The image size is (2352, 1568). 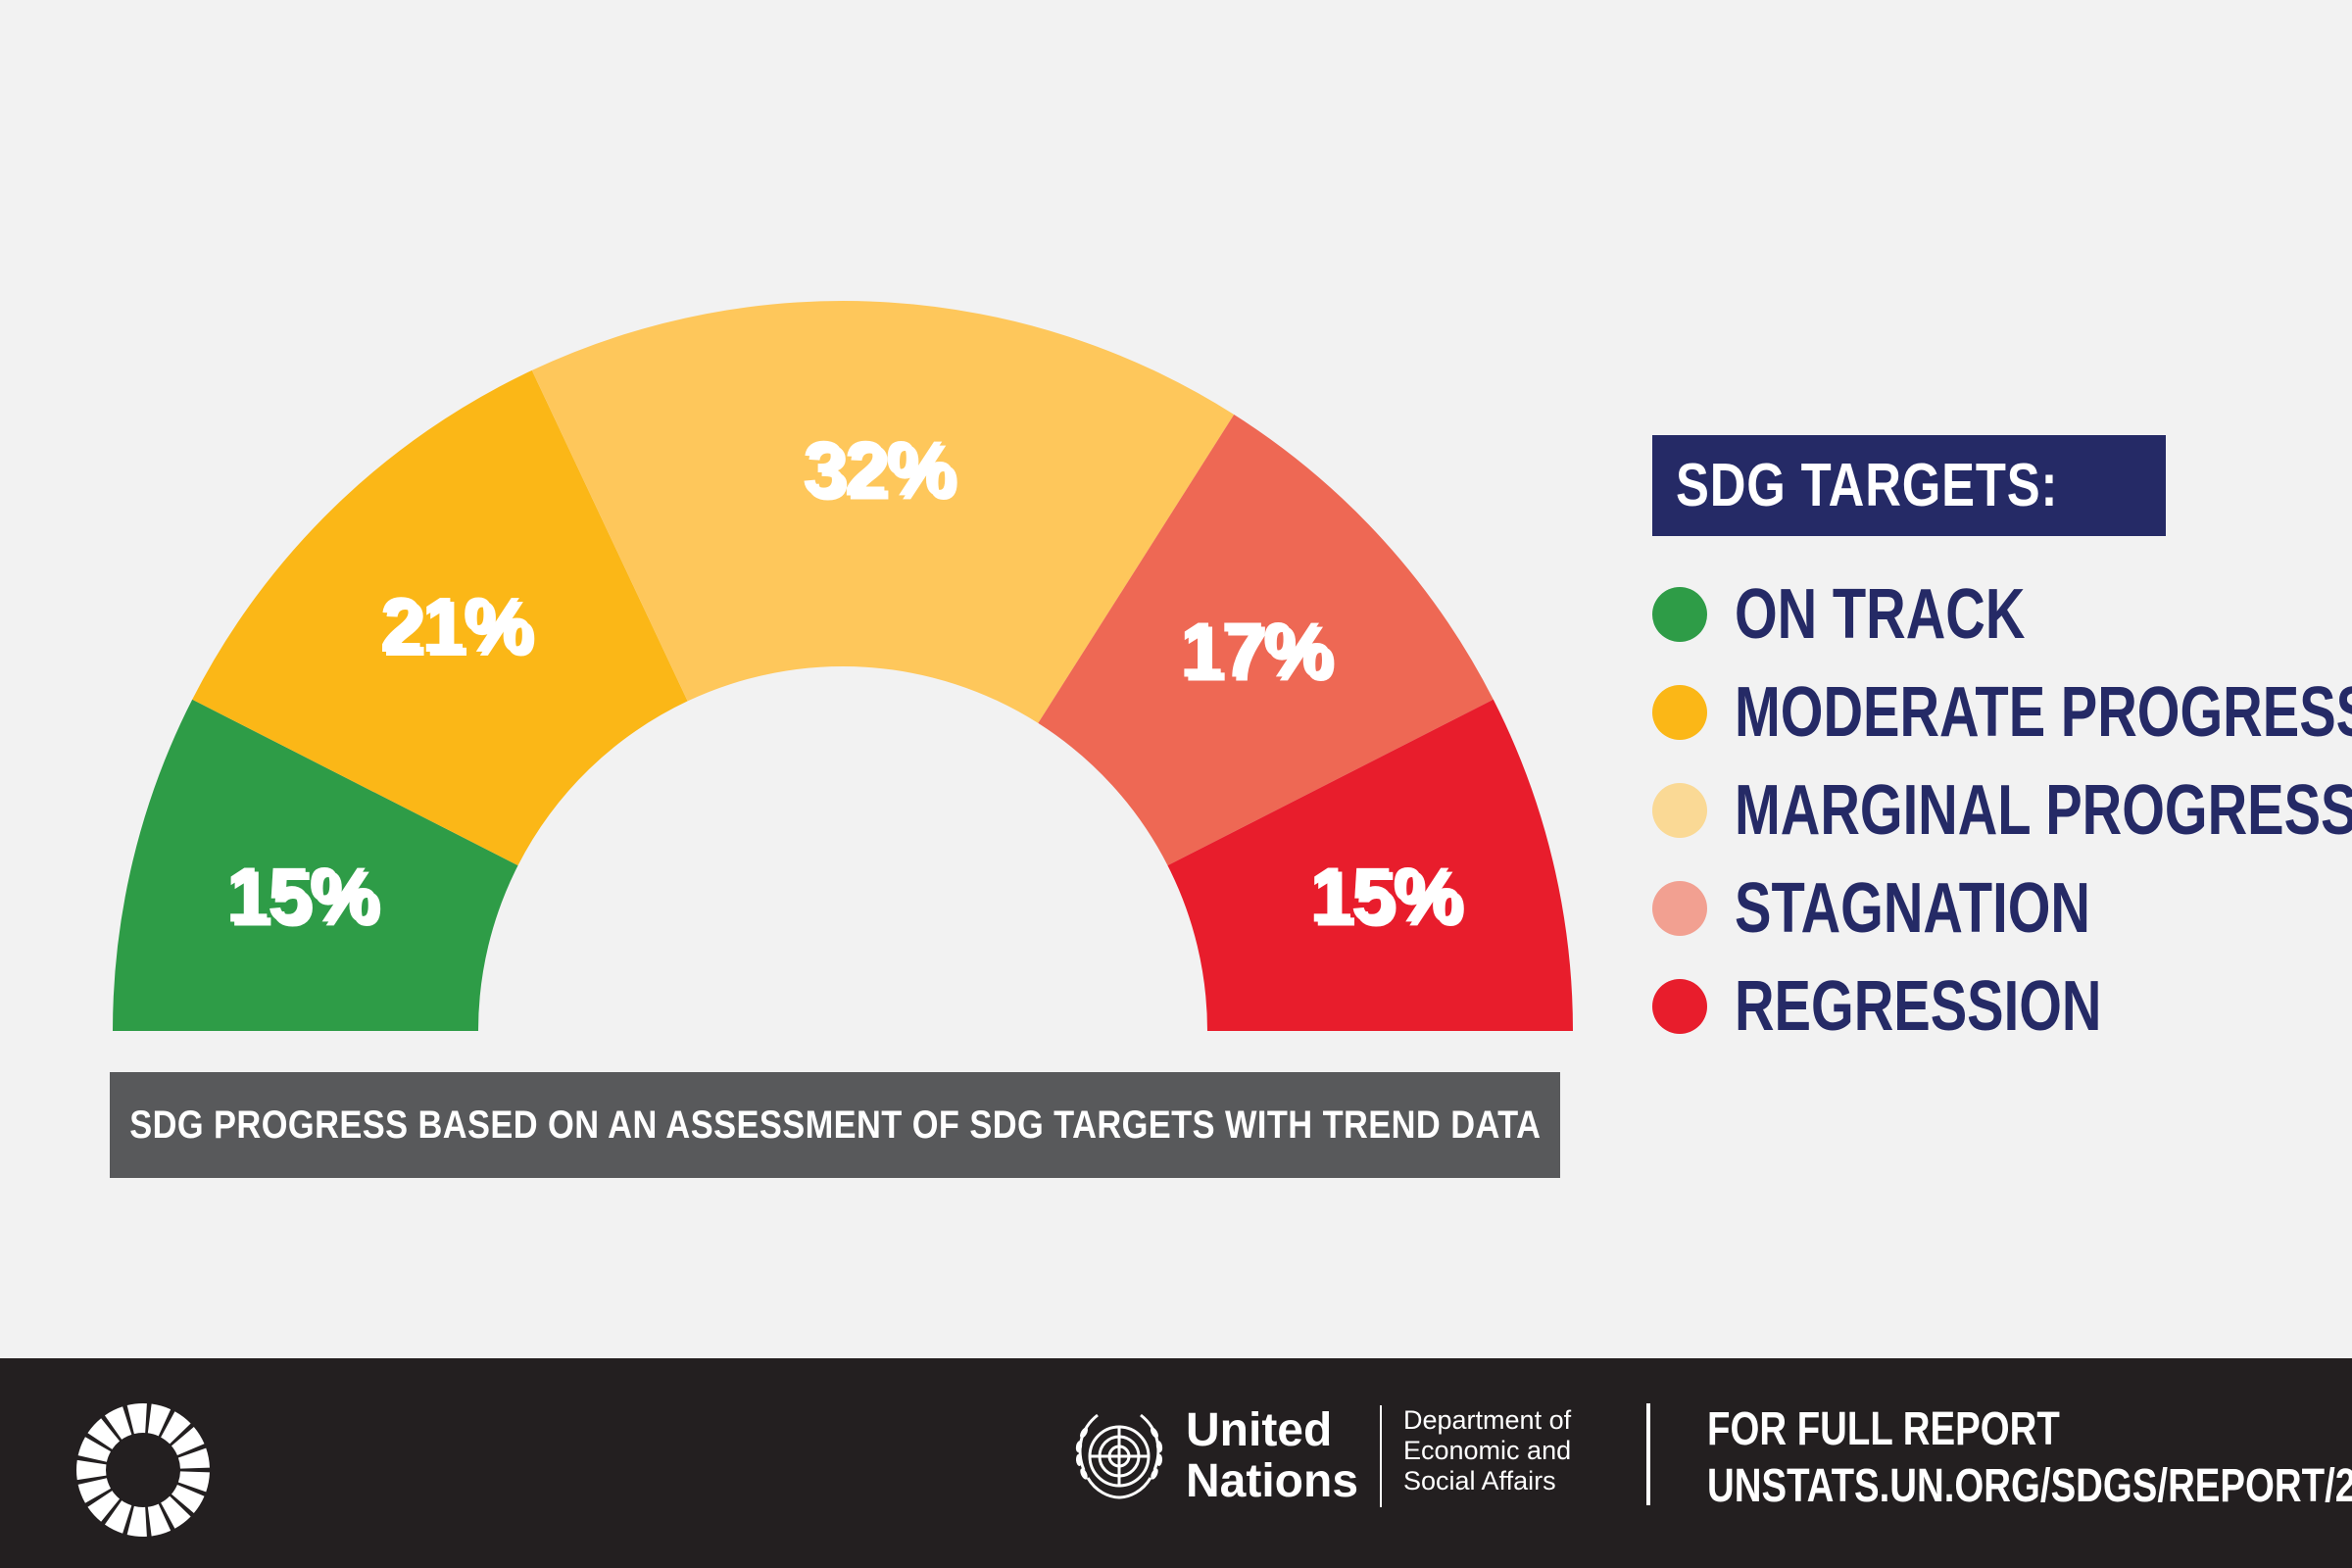 I want to click on legend-dot-on-track, so click(x=1679, y=614).